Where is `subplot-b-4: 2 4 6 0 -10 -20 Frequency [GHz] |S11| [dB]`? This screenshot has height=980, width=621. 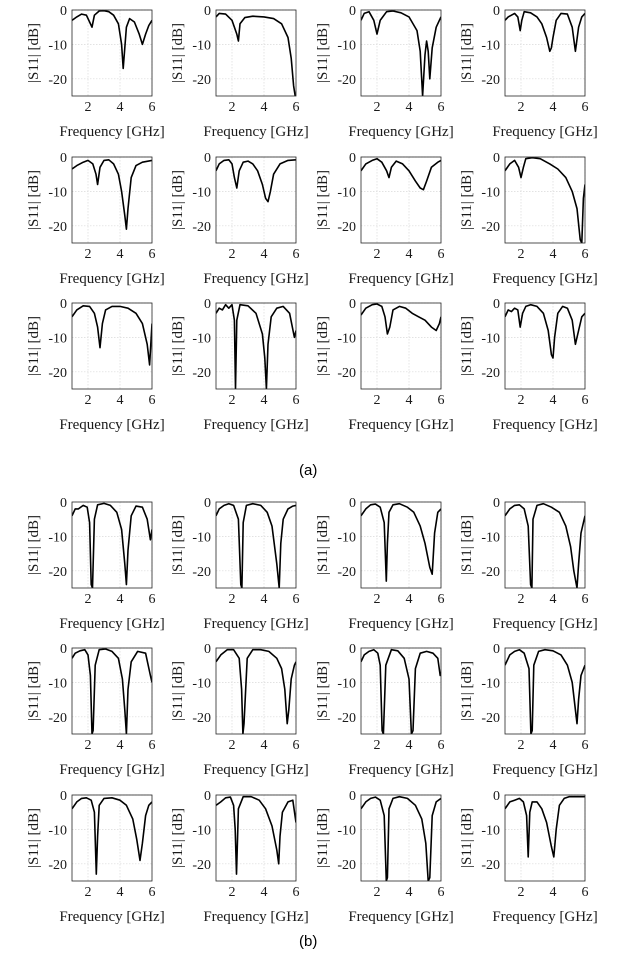
subplot-b-4: 2 4 6 0 -10 -20 Frequency [GHz] |S11| [dB] is located at coordinates (528, 564).